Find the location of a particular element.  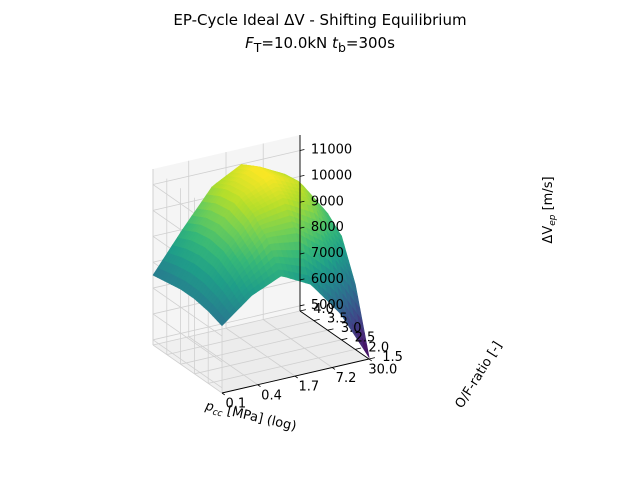

x-tick-label: 0.1 is located at coordinates (235, 404).